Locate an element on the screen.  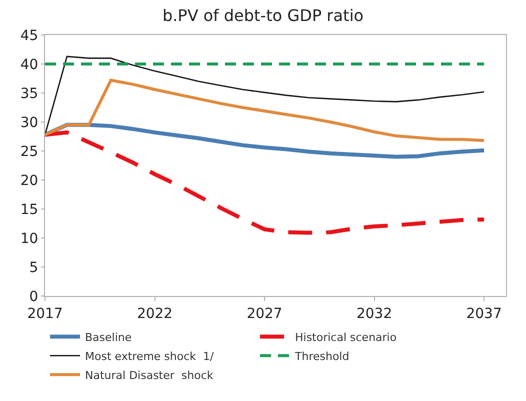
legend-label: Threshold is located at coordinates (322, 356).